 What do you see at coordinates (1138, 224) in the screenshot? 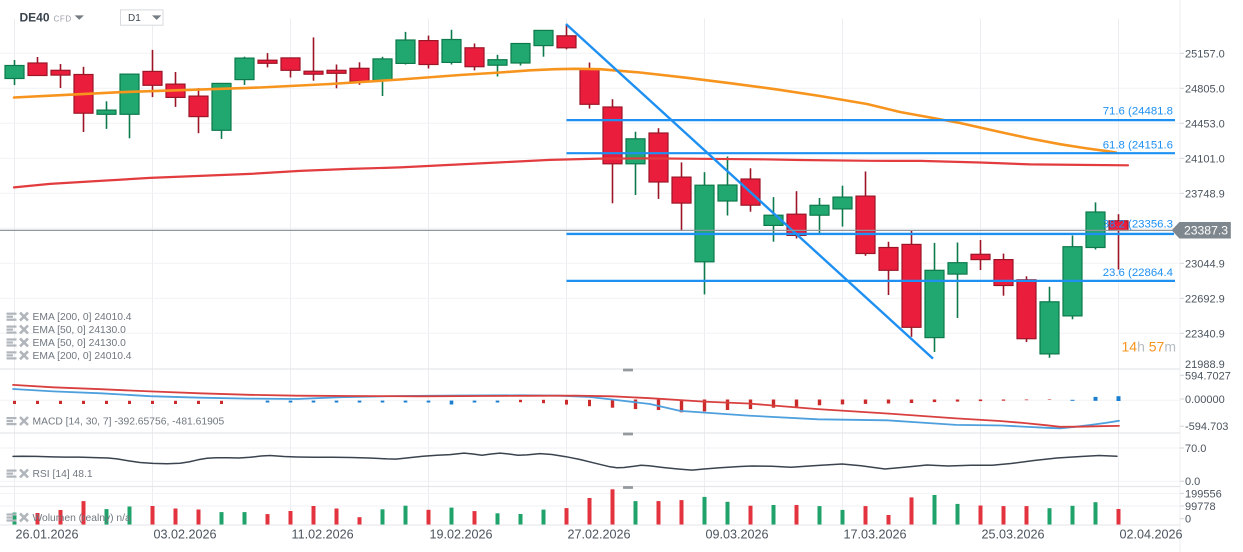
I see `svg-text: 38.2 (23356.3` at bounding box center [1138, 224].